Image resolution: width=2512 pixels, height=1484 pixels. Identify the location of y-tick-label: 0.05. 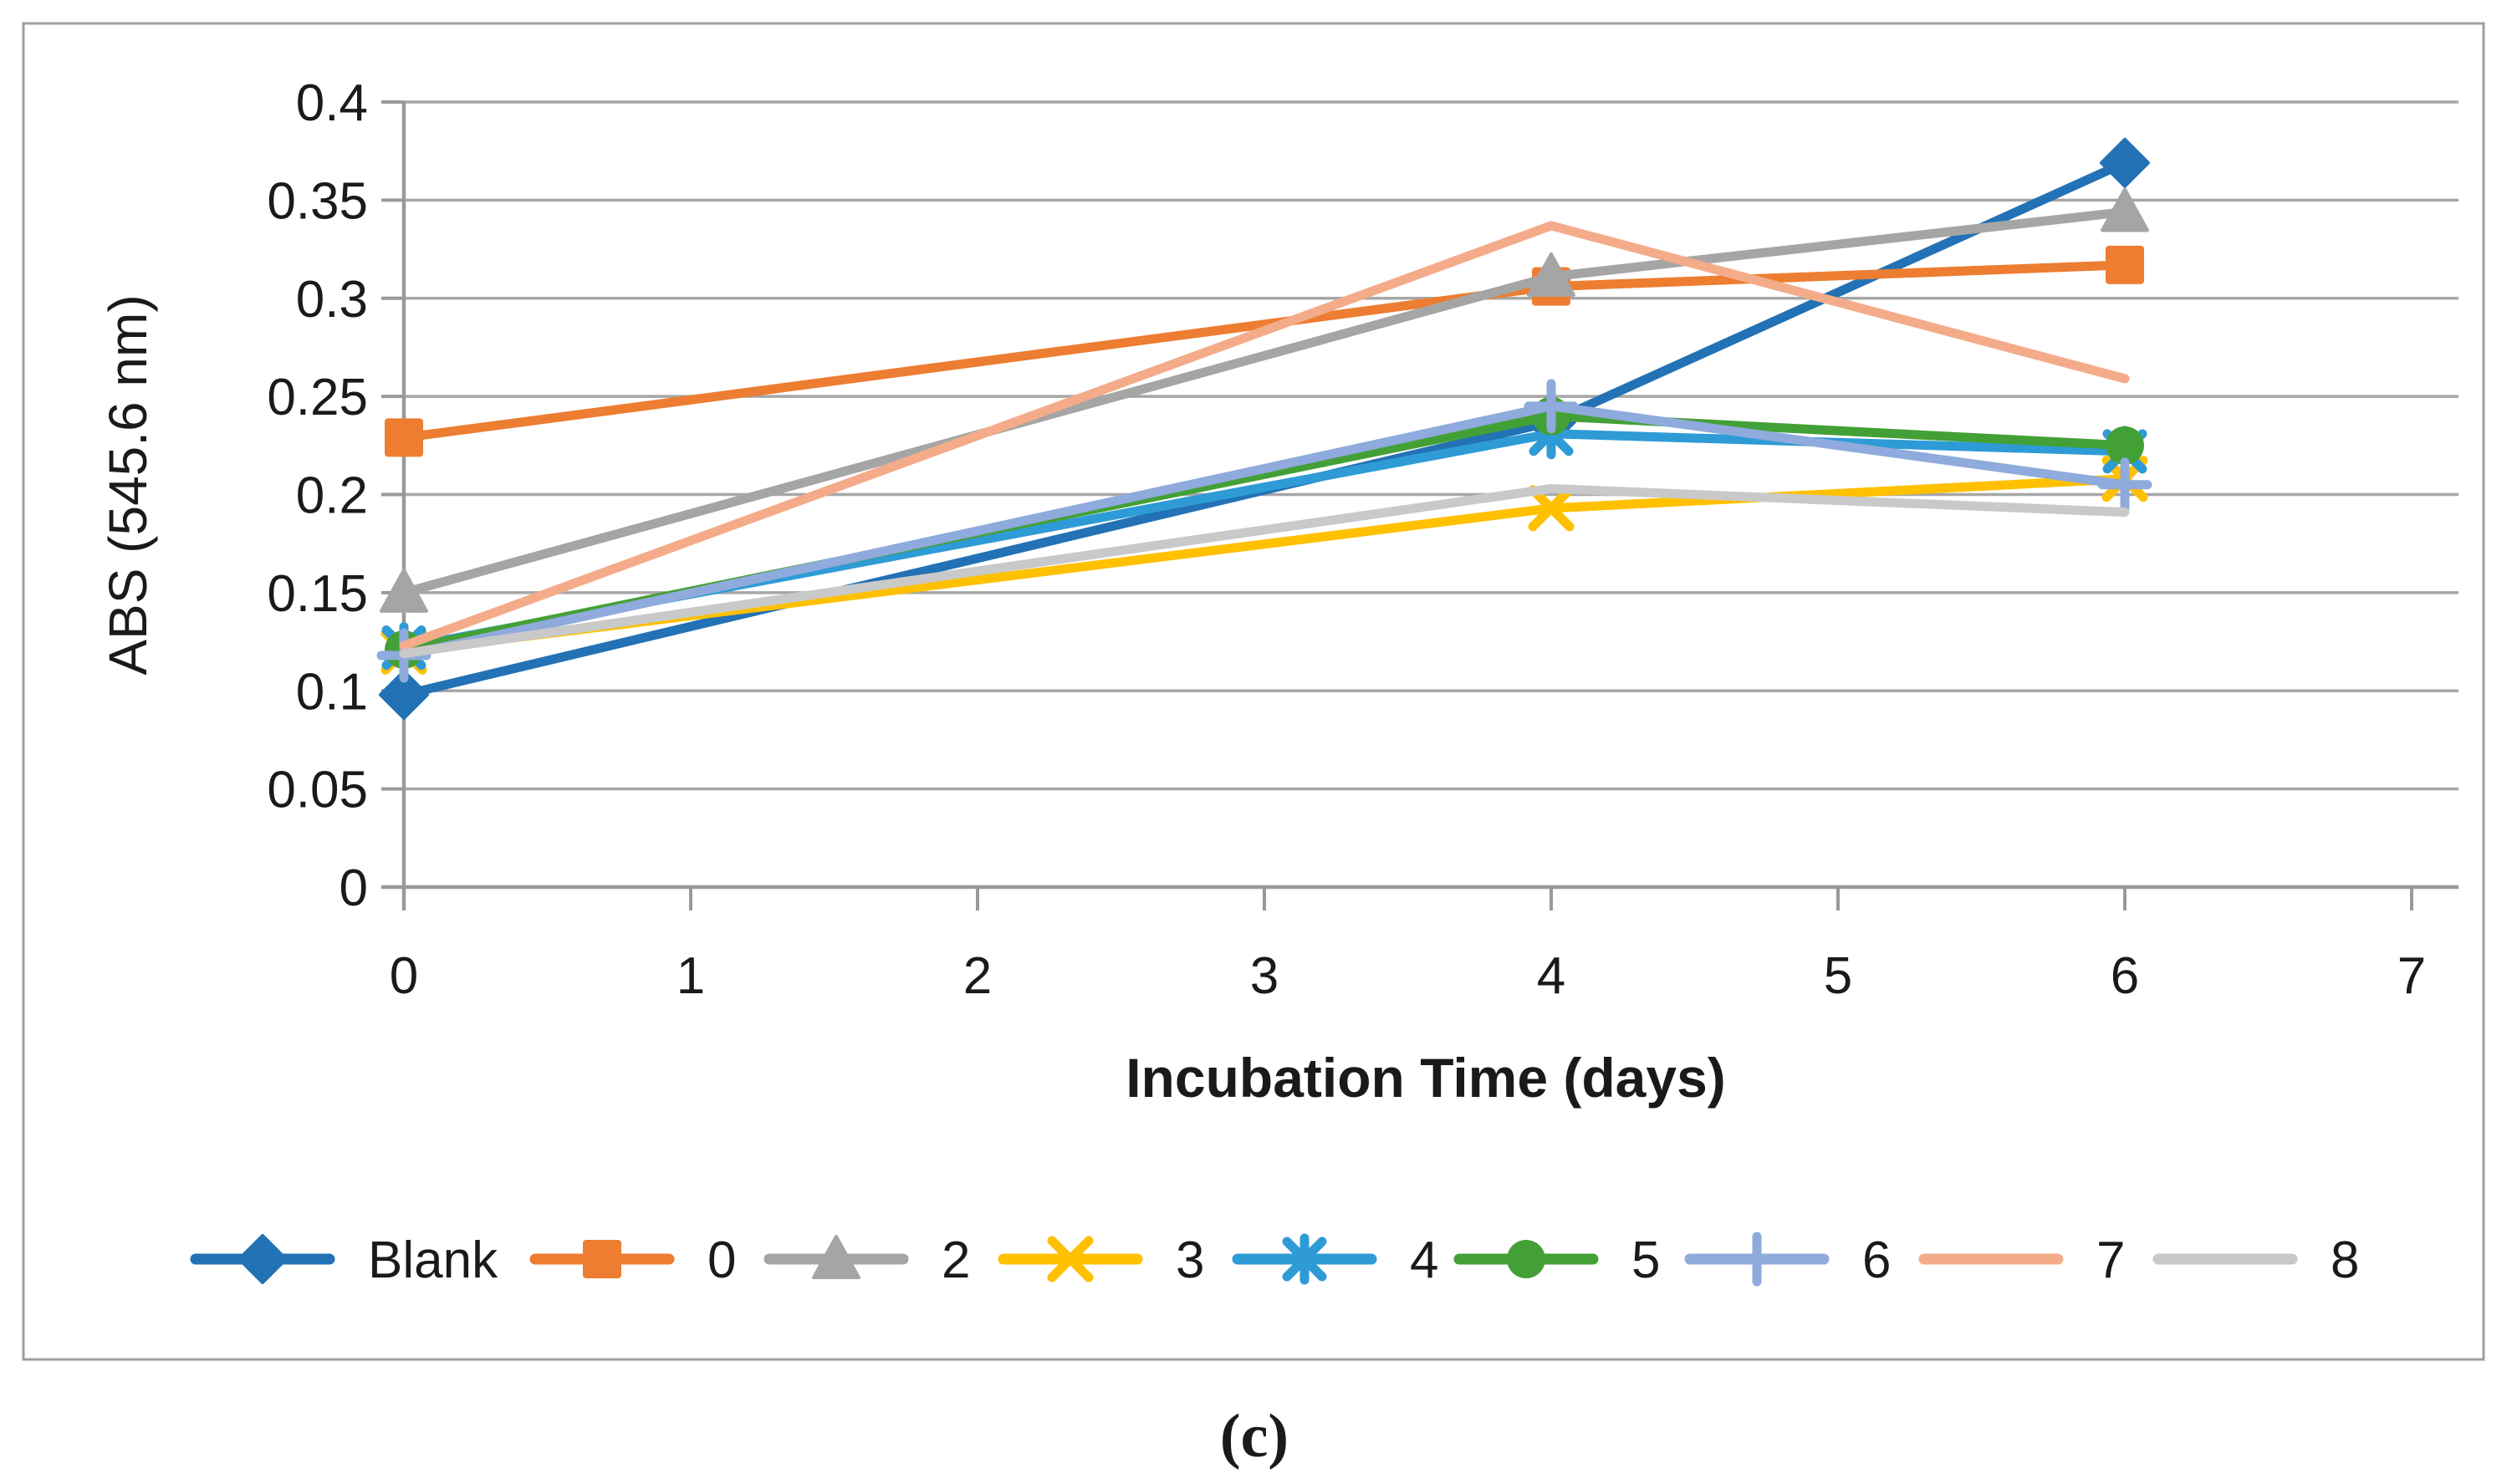
(317, 790).